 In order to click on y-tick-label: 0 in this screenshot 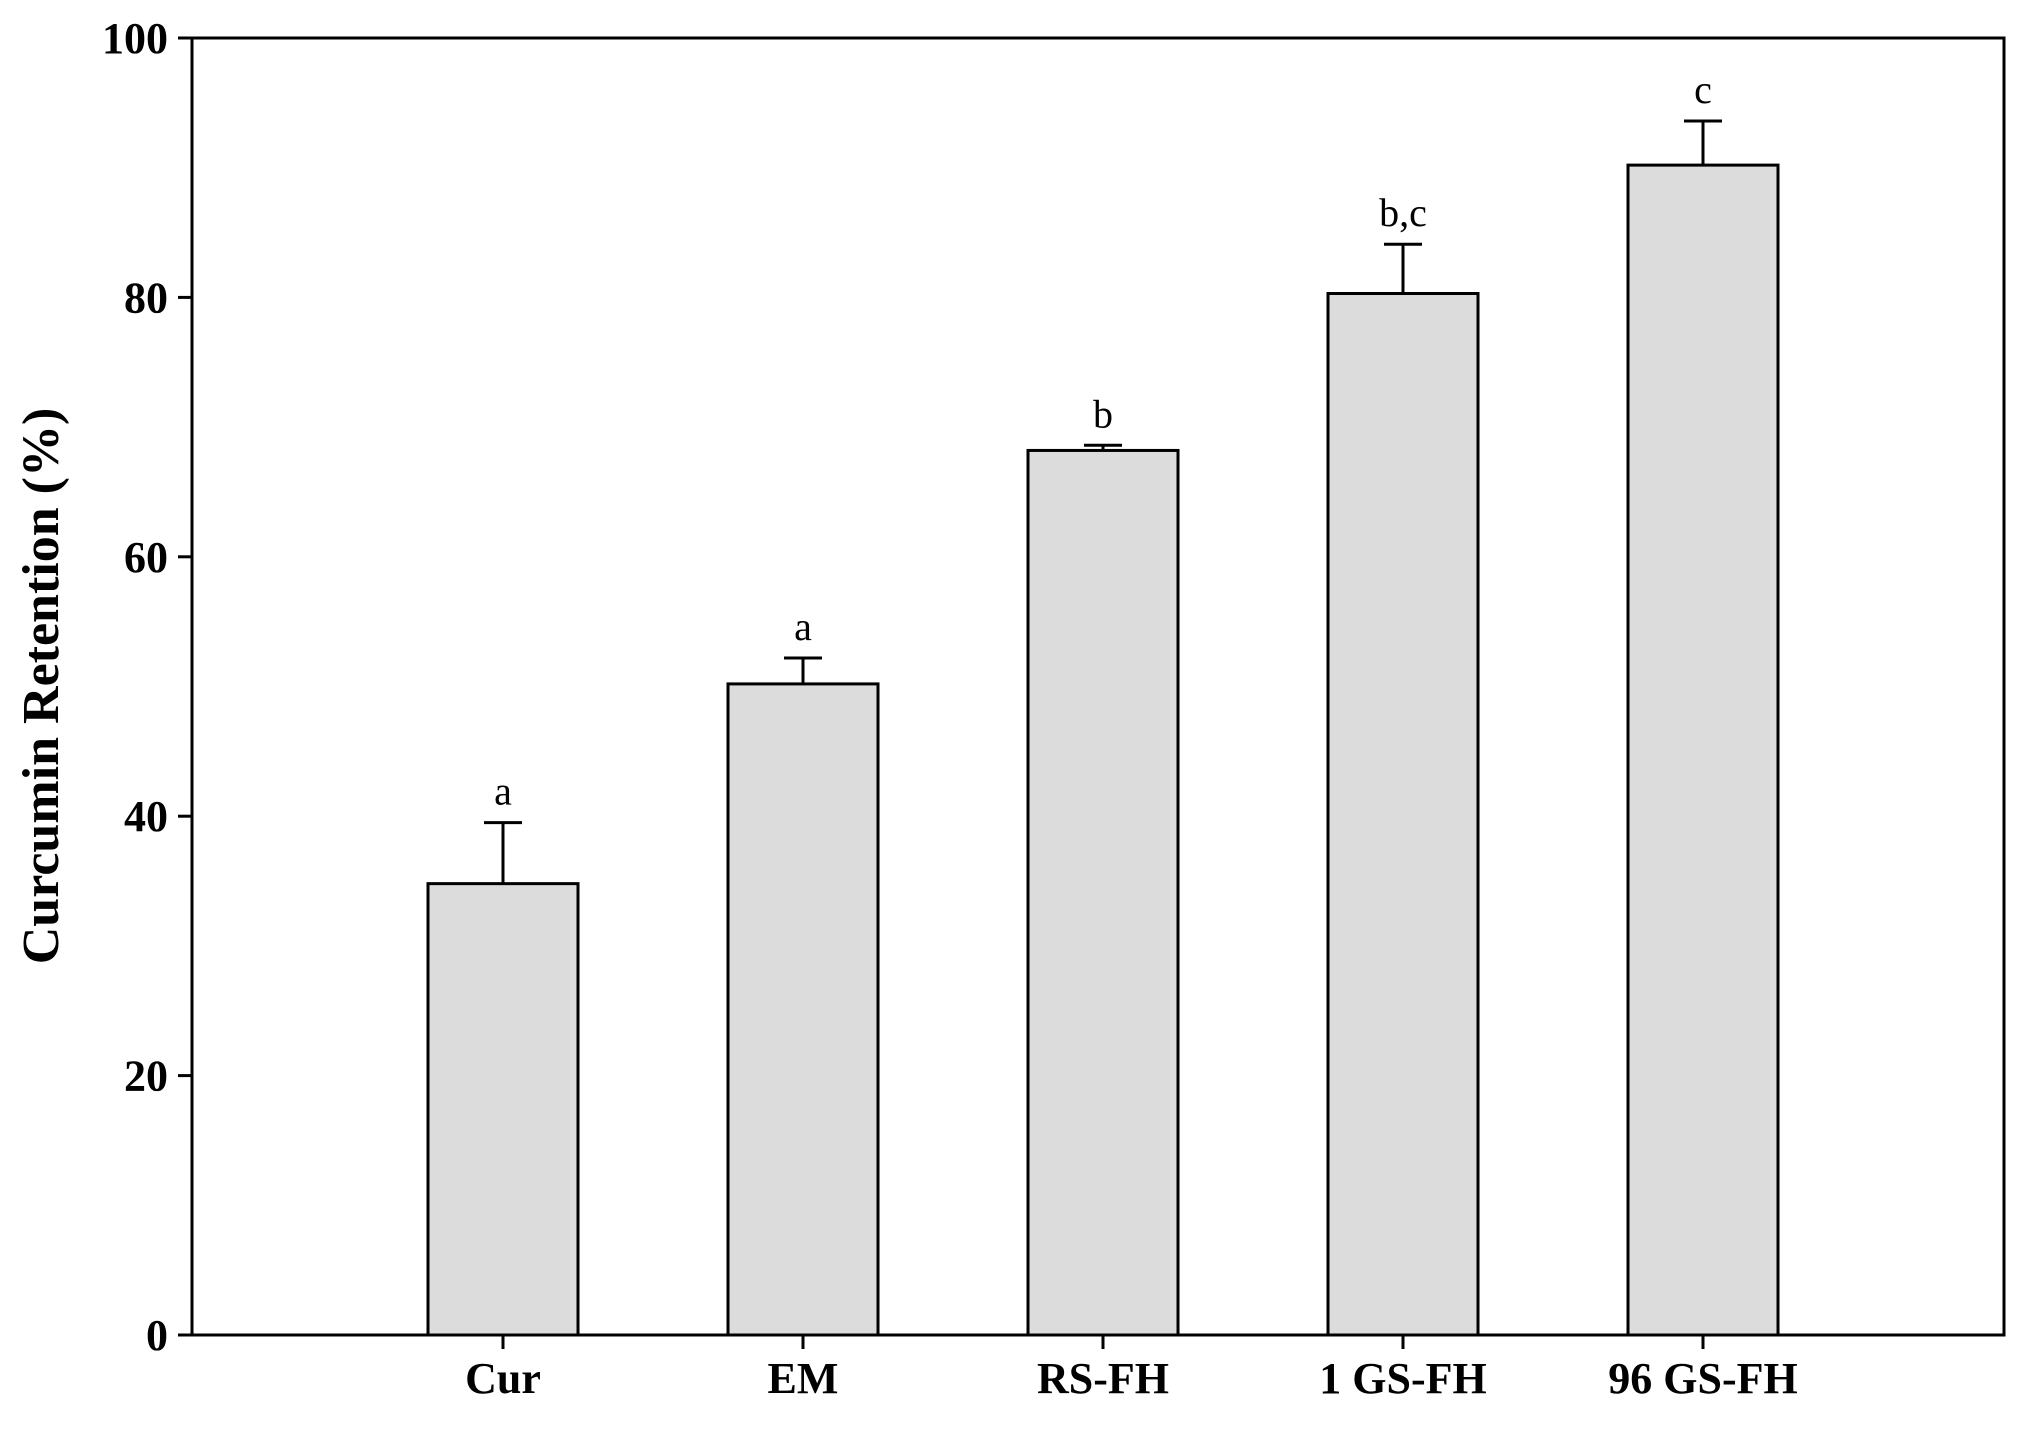, I will do `click(157, 1335)`.